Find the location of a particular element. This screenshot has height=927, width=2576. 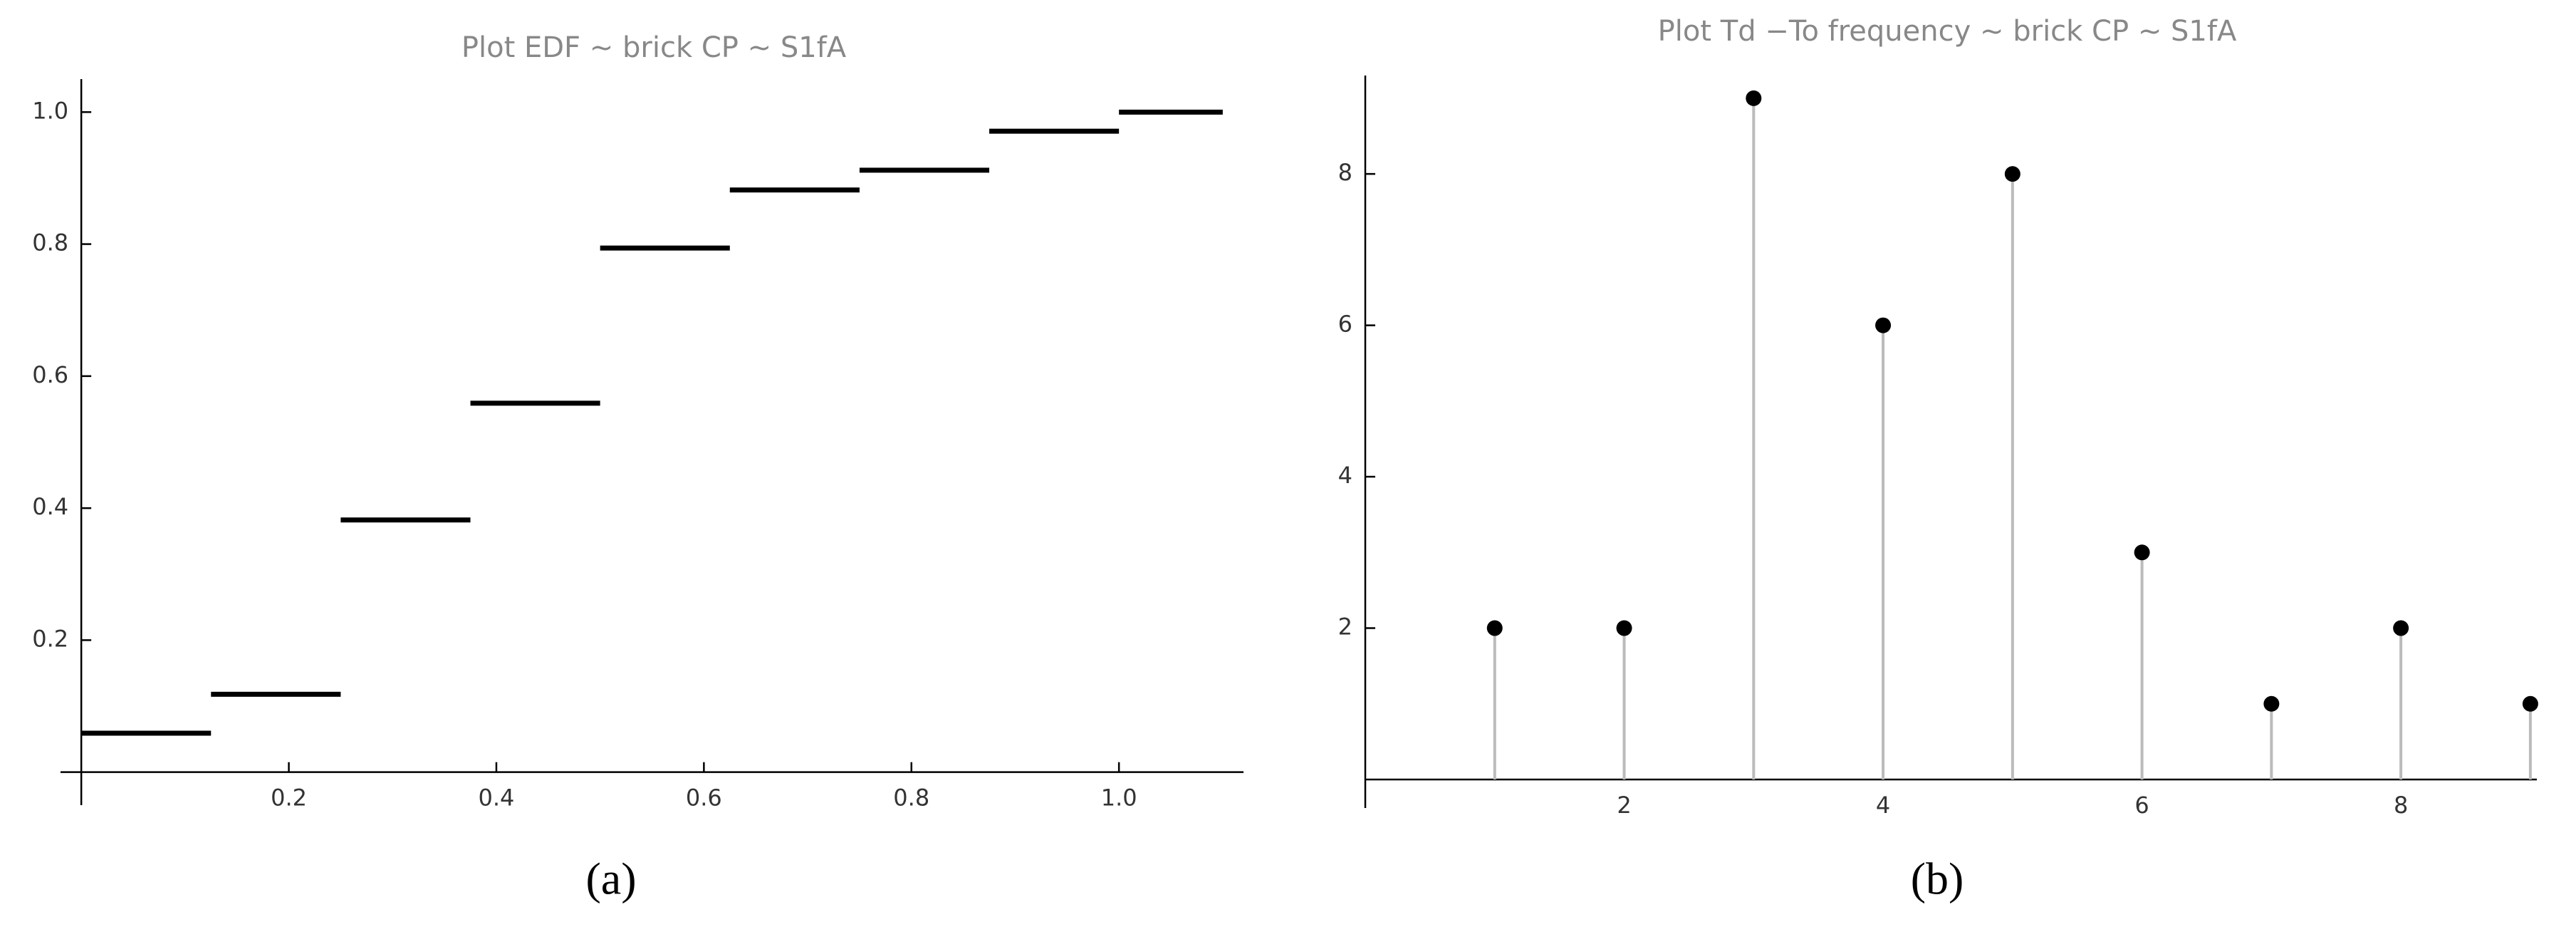

y-tick-label: 2 is located at coordinates (1345, 627).